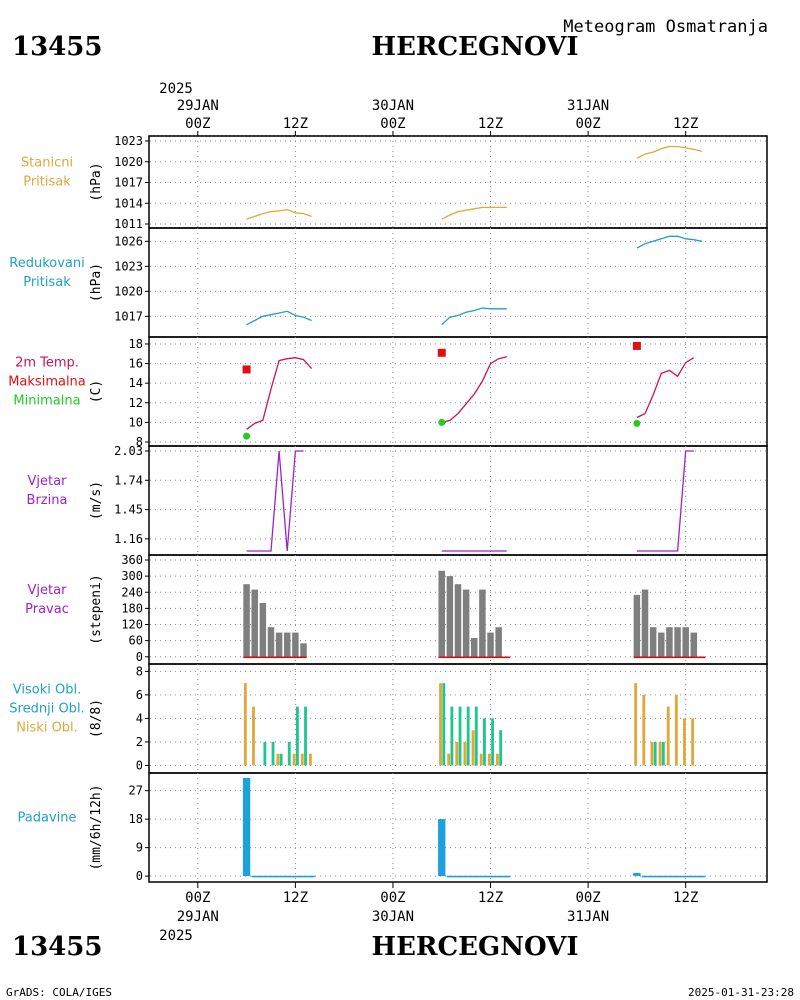 This screenshot has height=1000, width=800. Describe the element at coordinates (396, 609) in the screenshot. I see `panel-pravac: 0 60 120 180 240 300 360 (stepeni) Vjetar Pravac` at that location.